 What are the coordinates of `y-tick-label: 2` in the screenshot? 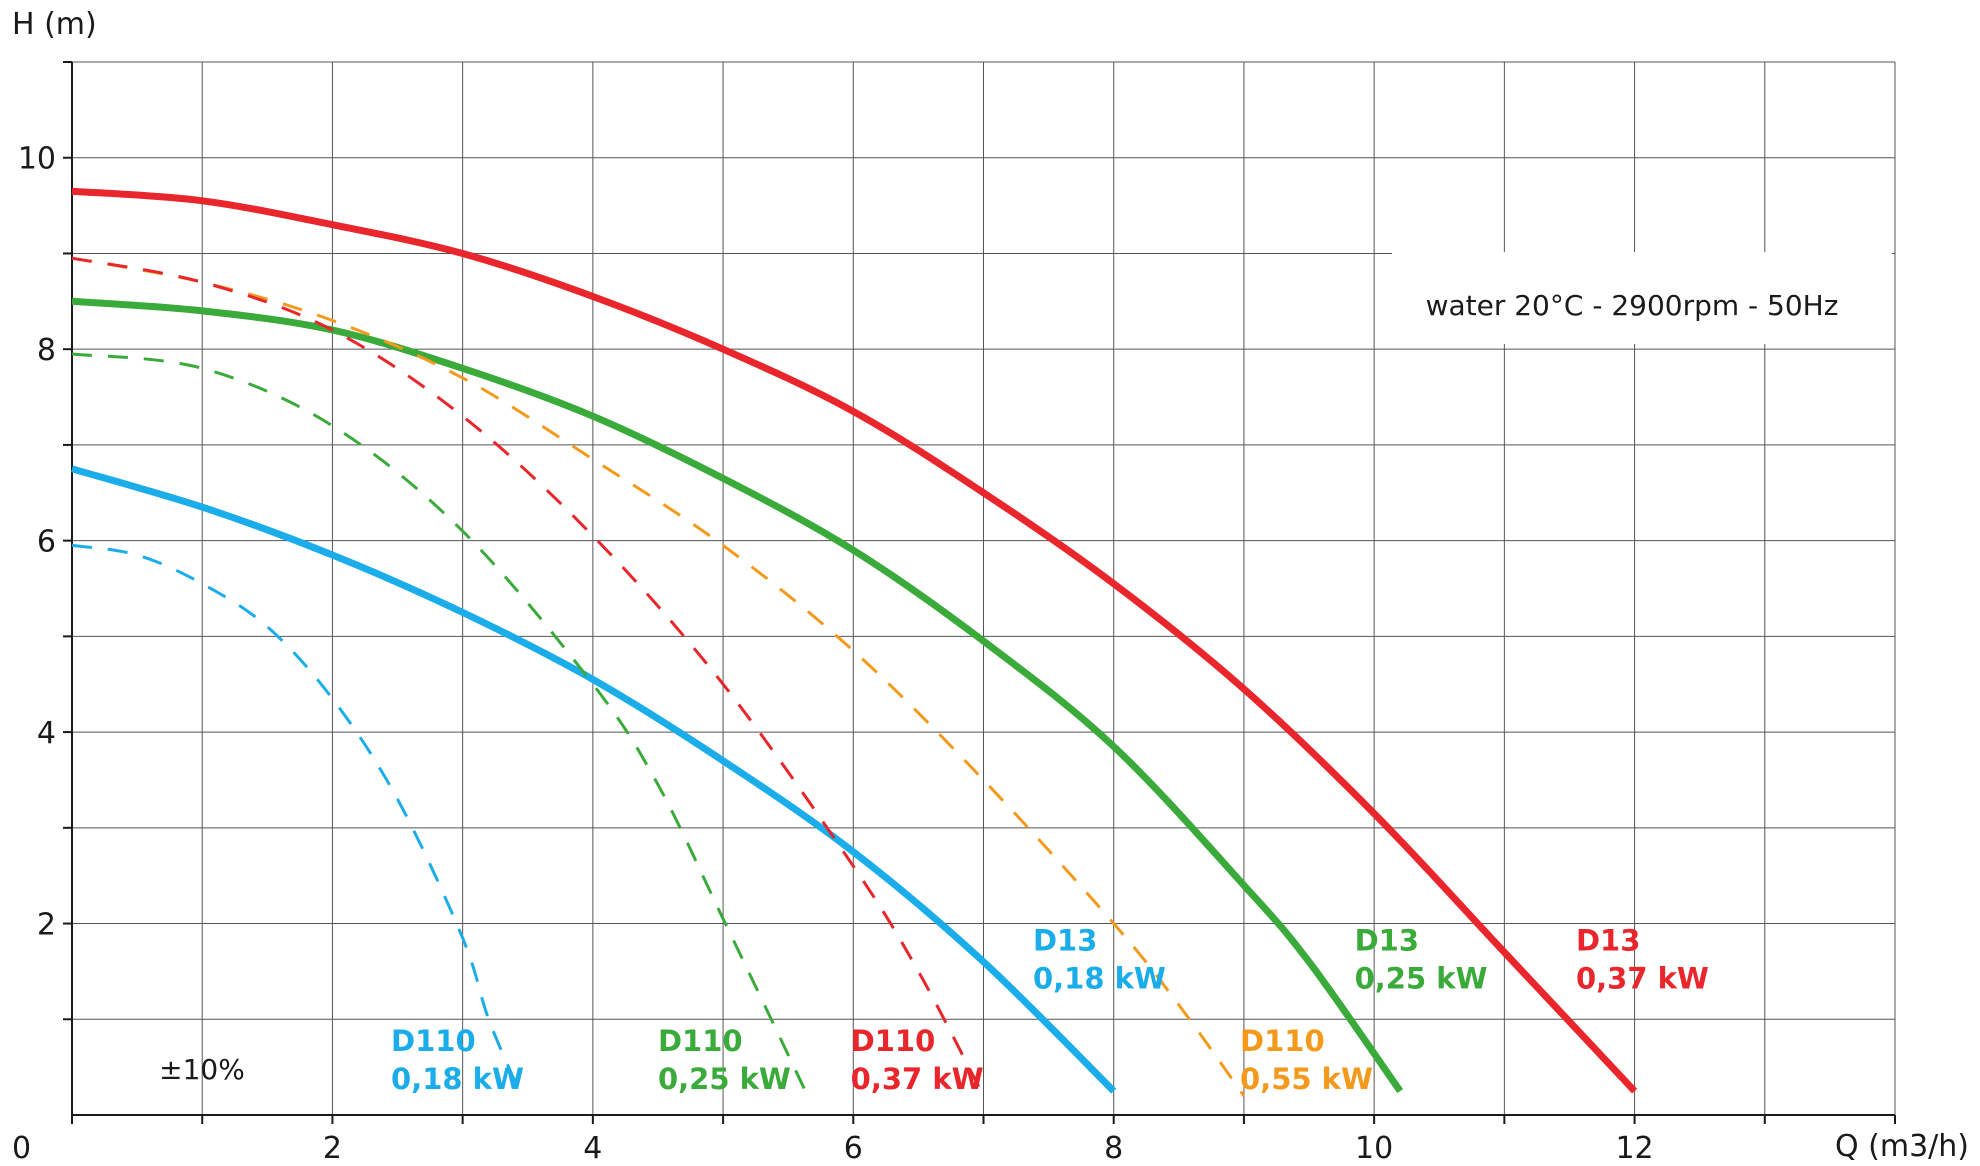 It's located at (46, 925).